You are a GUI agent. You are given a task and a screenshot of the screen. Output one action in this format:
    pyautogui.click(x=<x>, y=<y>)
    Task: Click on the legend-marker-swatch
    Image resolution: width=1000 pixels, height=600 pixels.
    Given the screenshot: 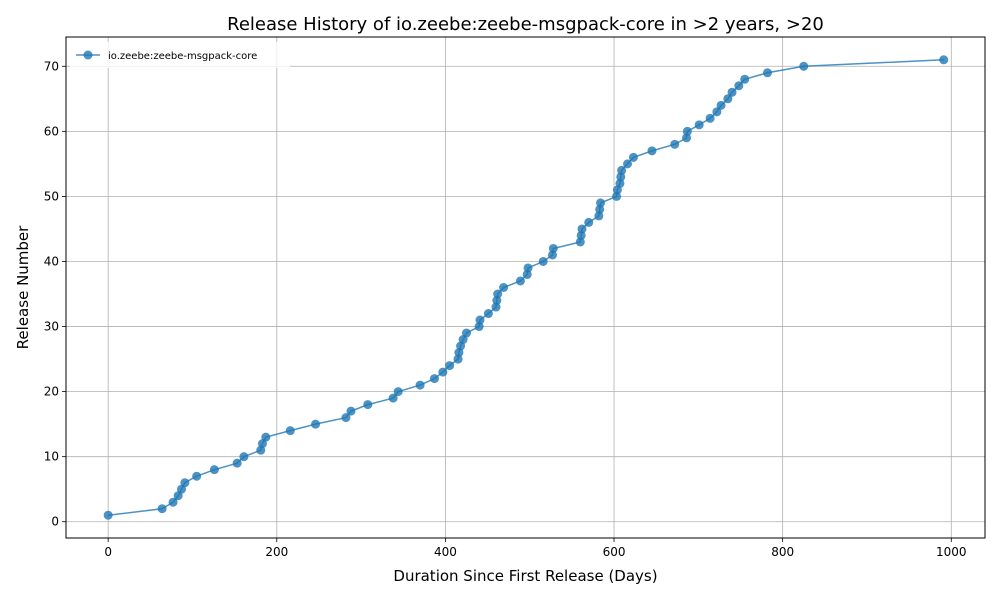 What is the action you would take?
    pyautogui.click(x=88, y=55)
    